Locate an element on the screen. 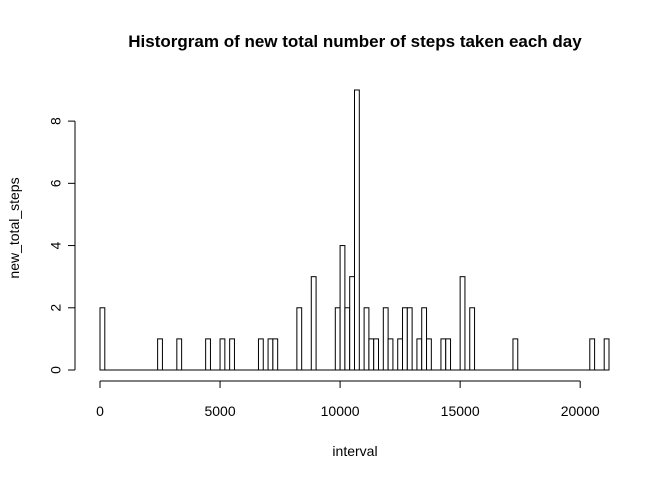 This screenshot has height=480, width=672. y-tick-label: 2 is located at coordinates (56, 308).